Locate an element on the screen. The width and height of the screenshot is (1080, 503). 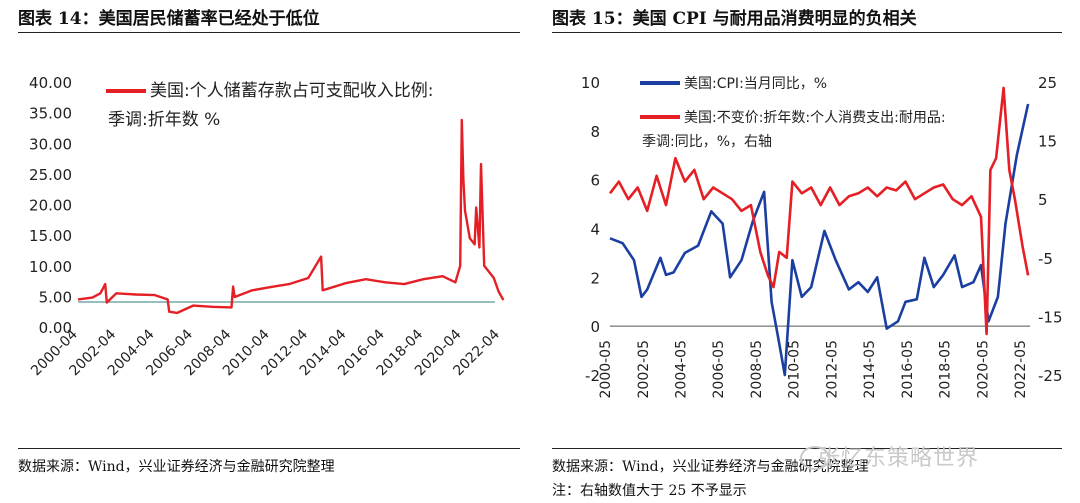
legend-cpi: 美国:CPI:当月同比，% is located at coordinates (755, 84).